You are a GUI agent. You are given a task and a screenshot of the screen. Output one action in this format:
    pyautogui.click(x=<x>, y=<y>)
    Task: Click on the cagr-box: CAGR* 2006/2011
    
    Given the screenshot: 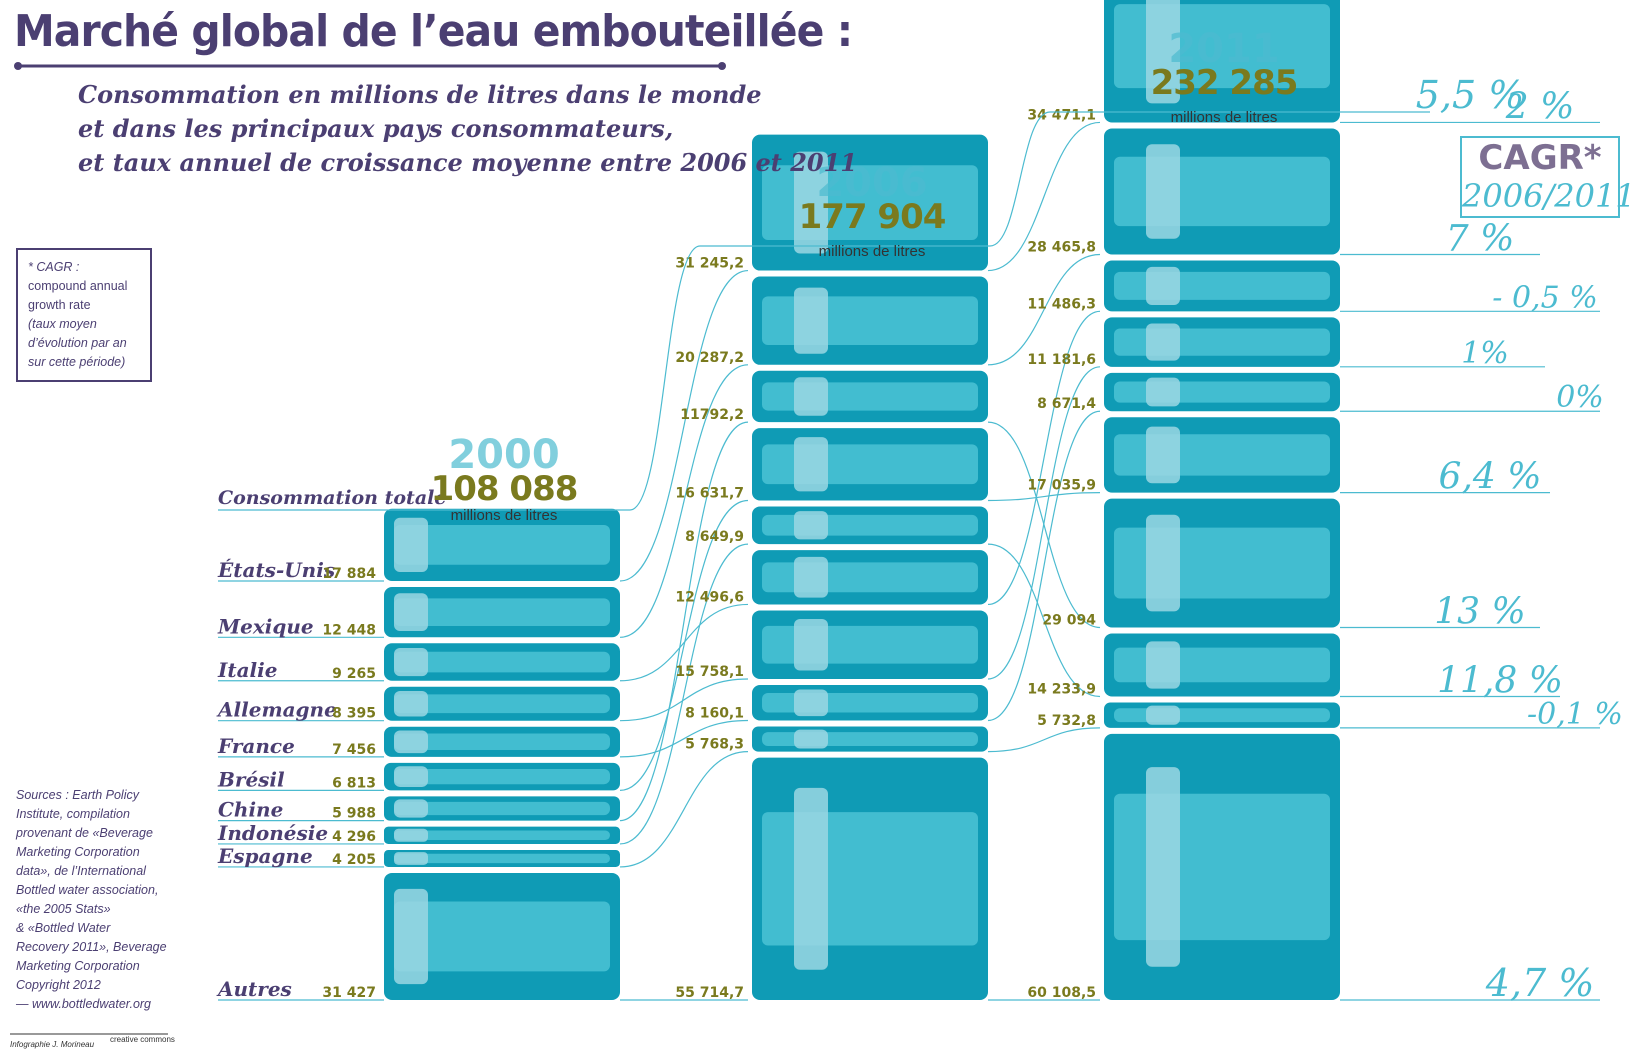 What is the action you would take?
    pyautogui.click(x=1548, y=177)
    